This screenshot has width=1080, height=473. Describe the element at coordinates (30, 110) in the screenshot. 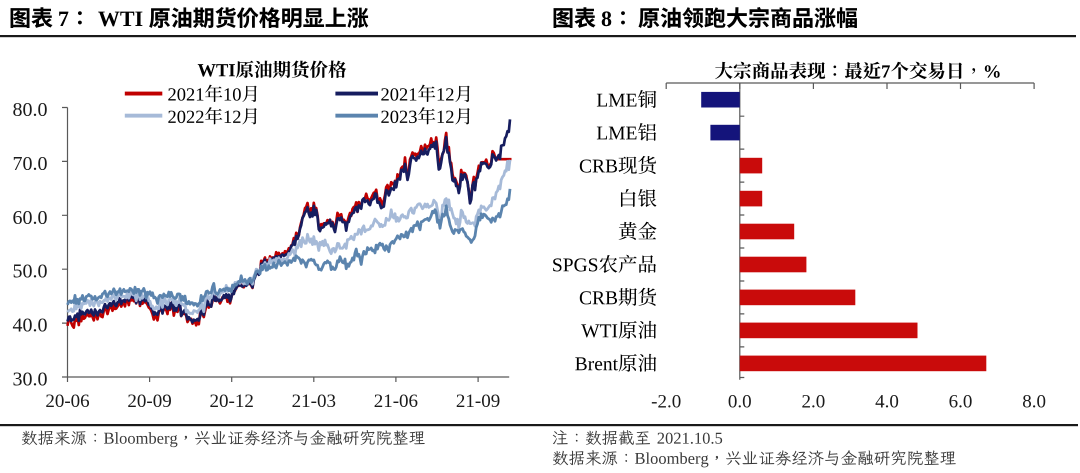

I see `svg-text: 80.0` at that location.